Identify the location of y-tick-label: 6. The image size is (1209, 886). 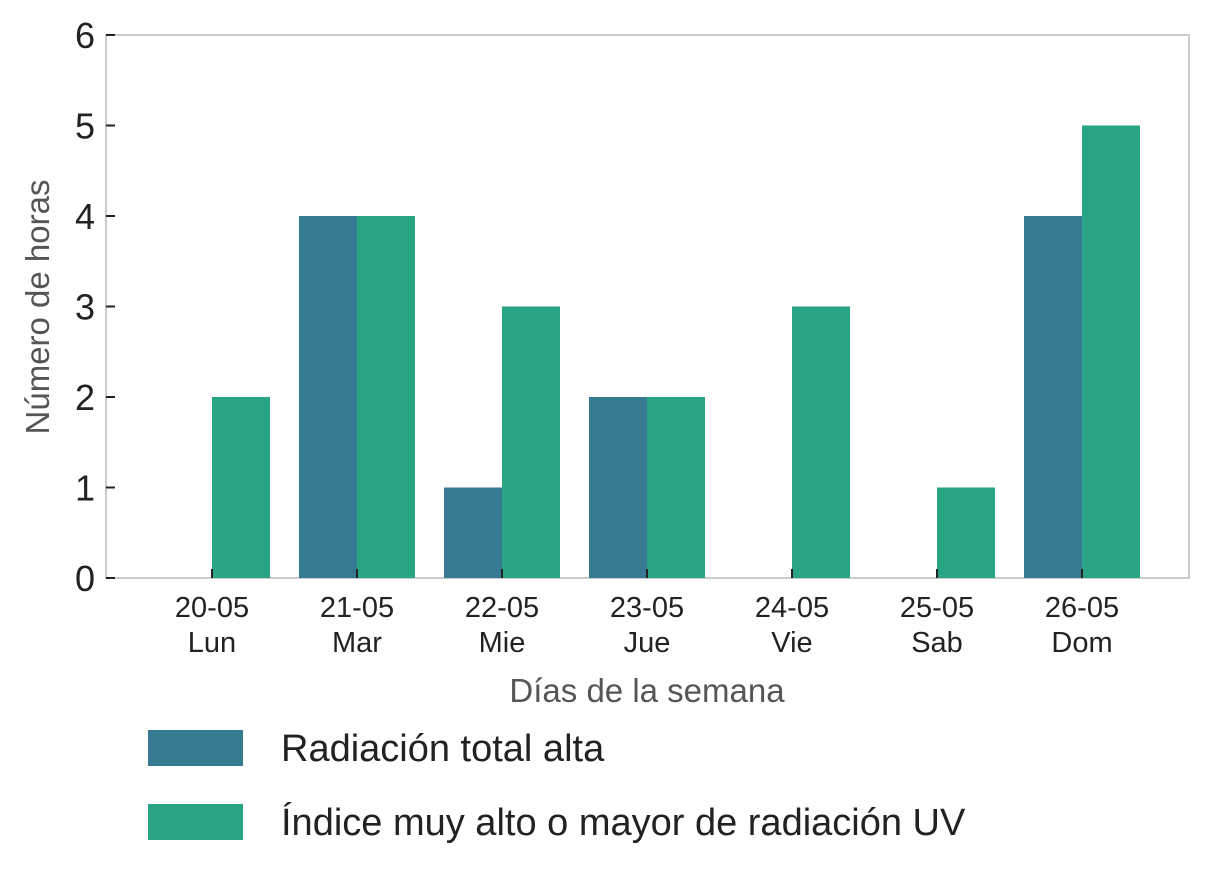
(85, 35).